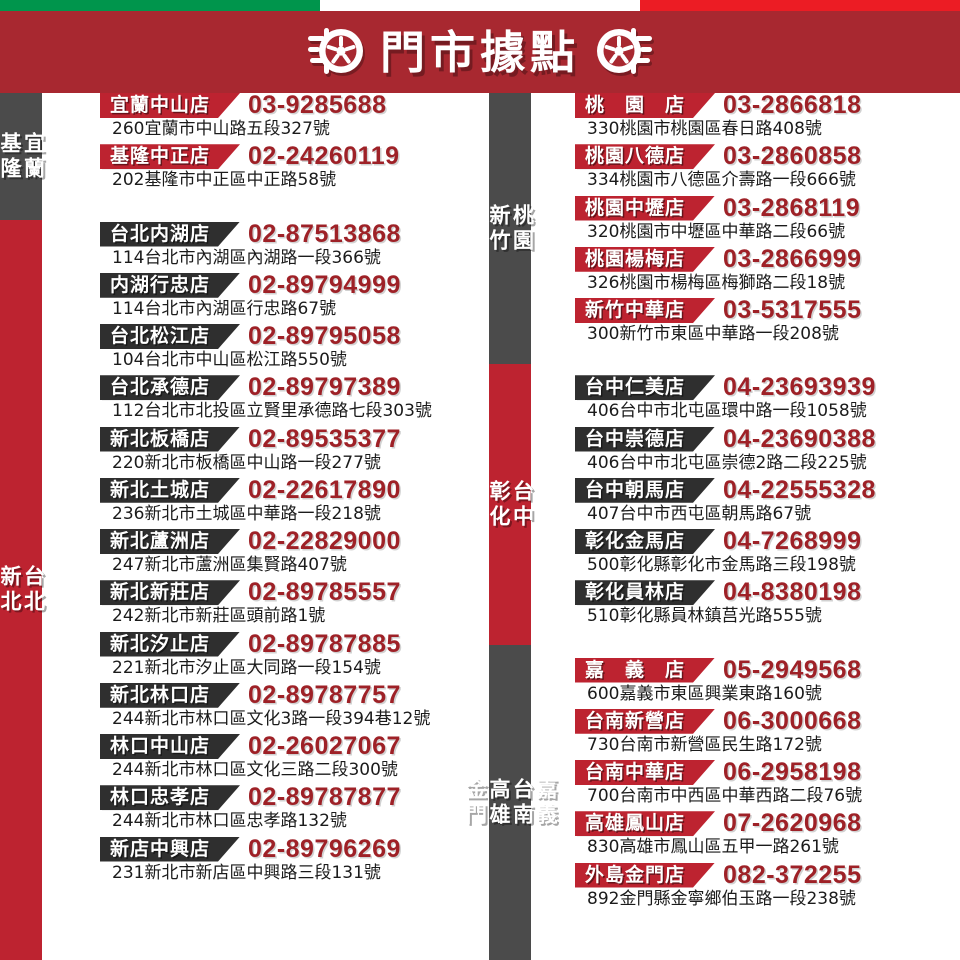 This screenshot has height=960, width=960. I want to click on store-entry: 新北林口店 02-89787757 244新北市林口區文化3路一段394巷12號, so click(290, 705).